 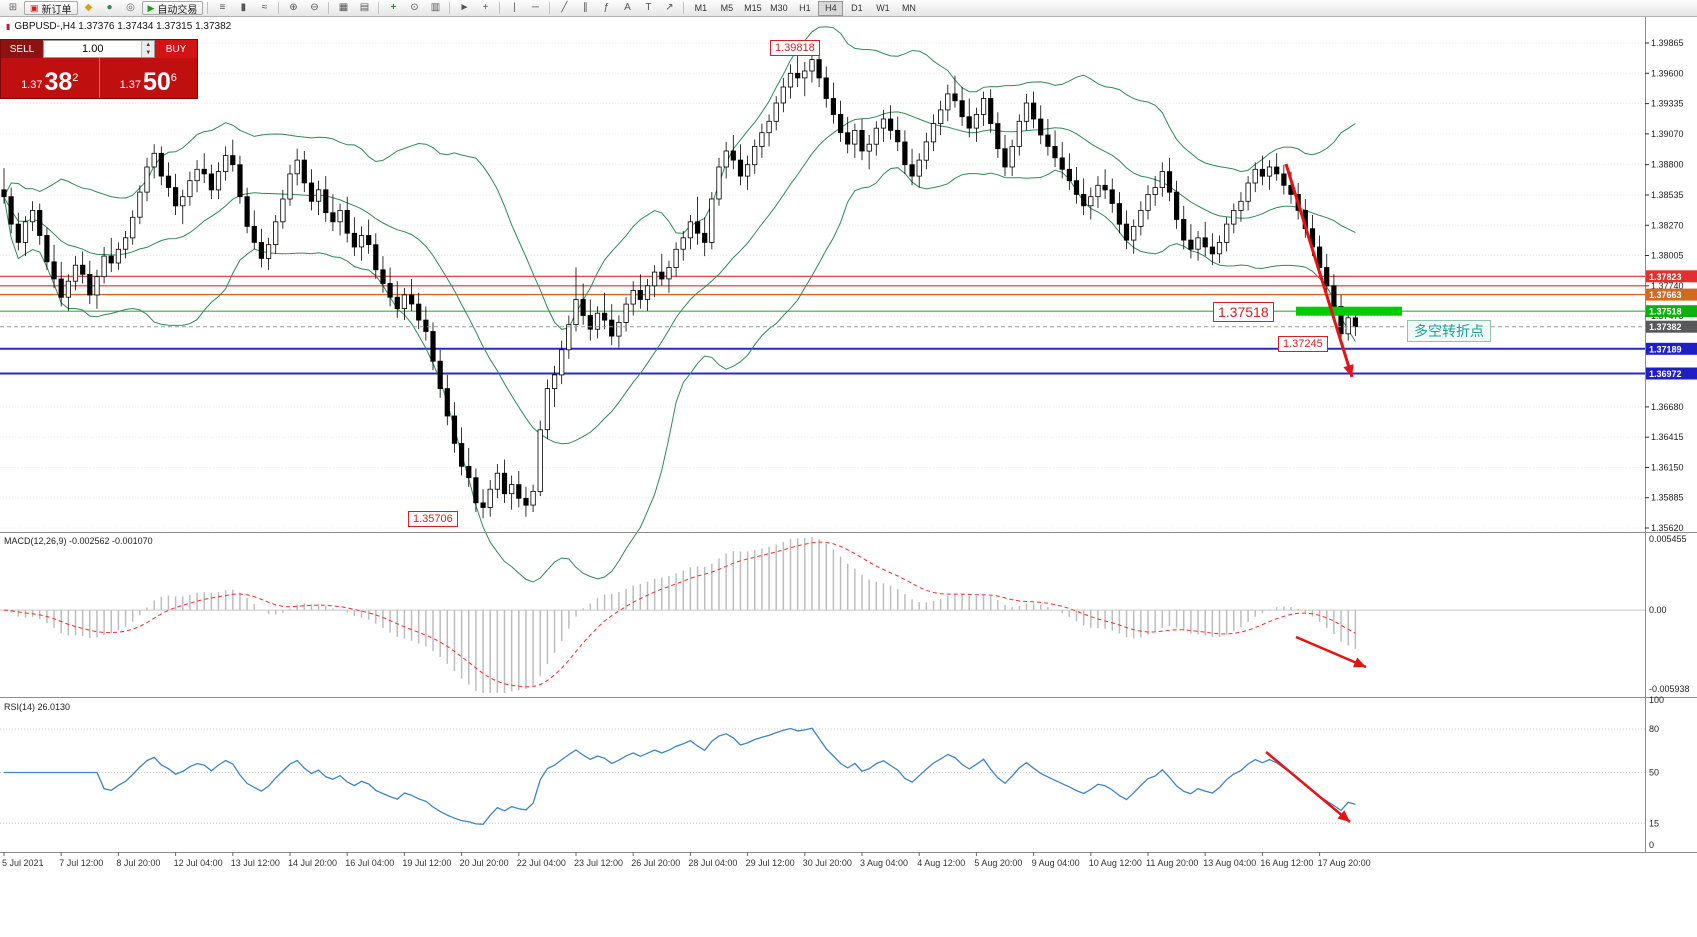 I want to click on rsi-trend-arrow-shaft, so click(x=1308, y=787).